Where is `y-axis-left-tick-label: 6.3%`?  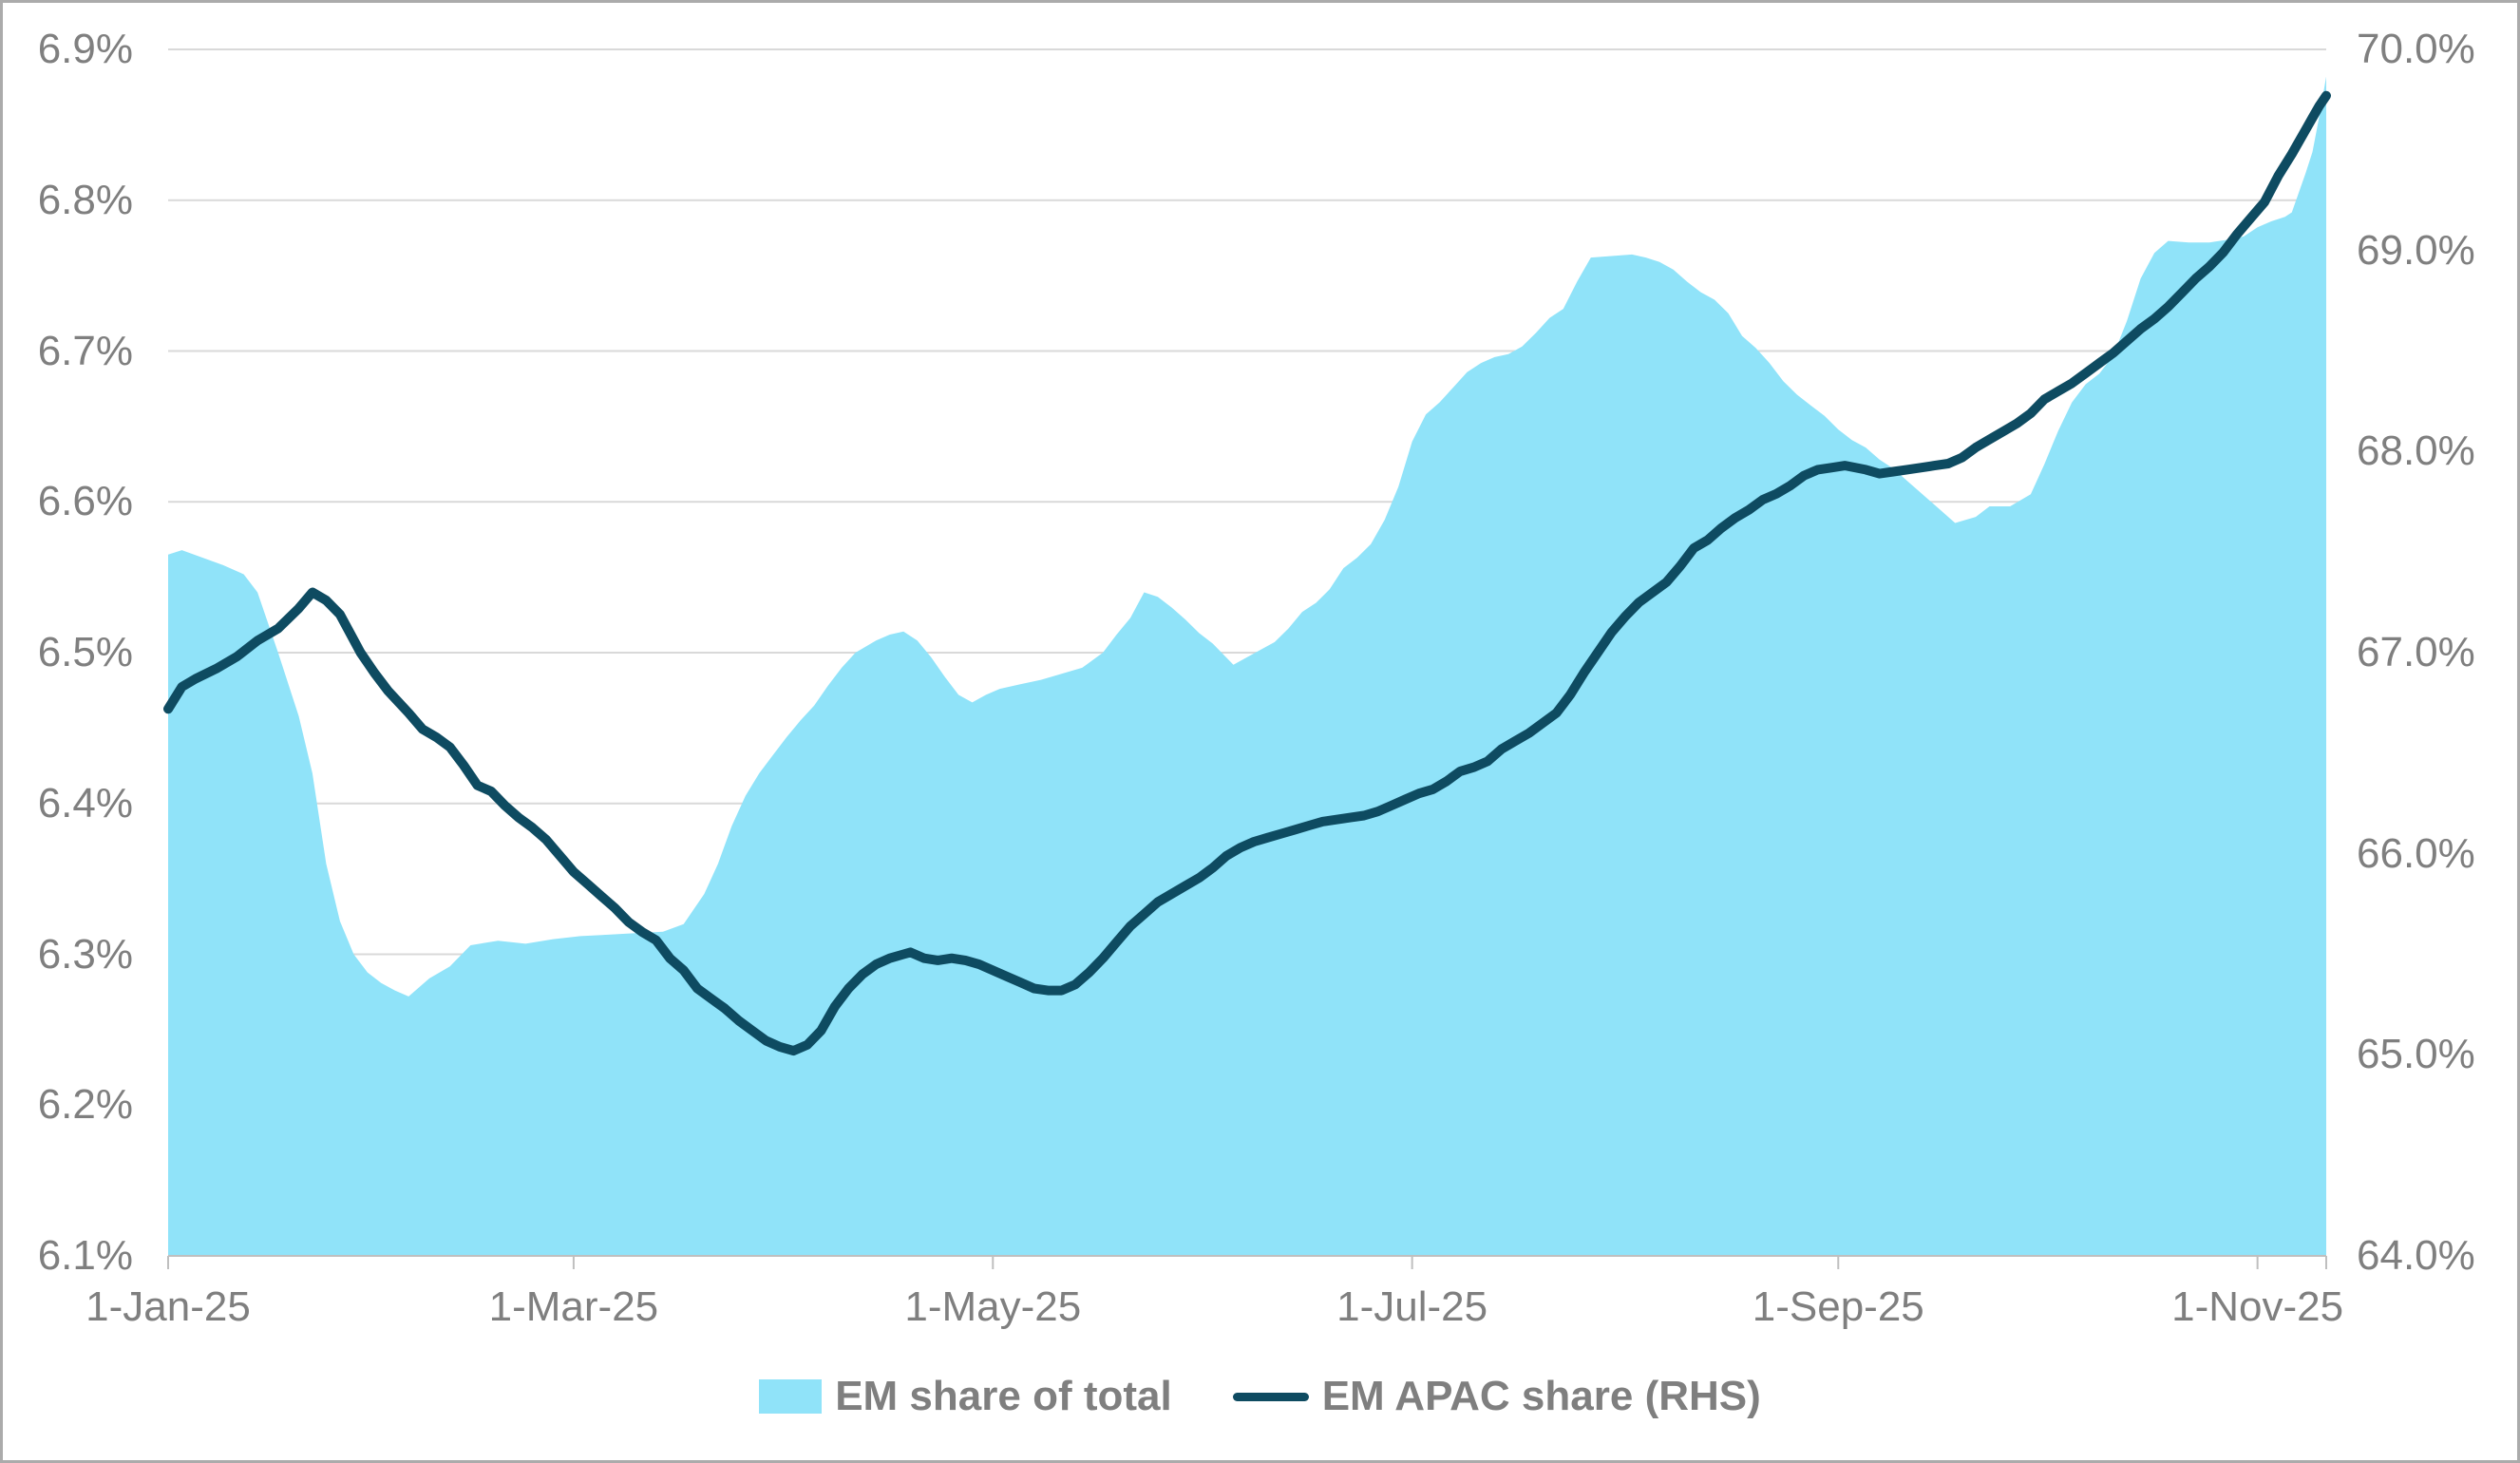 y-axis-left-tick-label: 6.3% is located at coordinates (85, 954).